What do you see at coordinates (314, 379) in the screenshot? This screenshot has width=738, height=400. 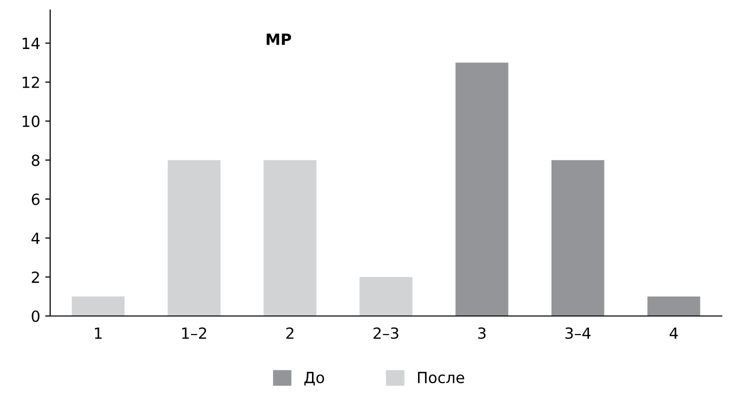 I see `legend-label: До` at bounding box center [314, 379].